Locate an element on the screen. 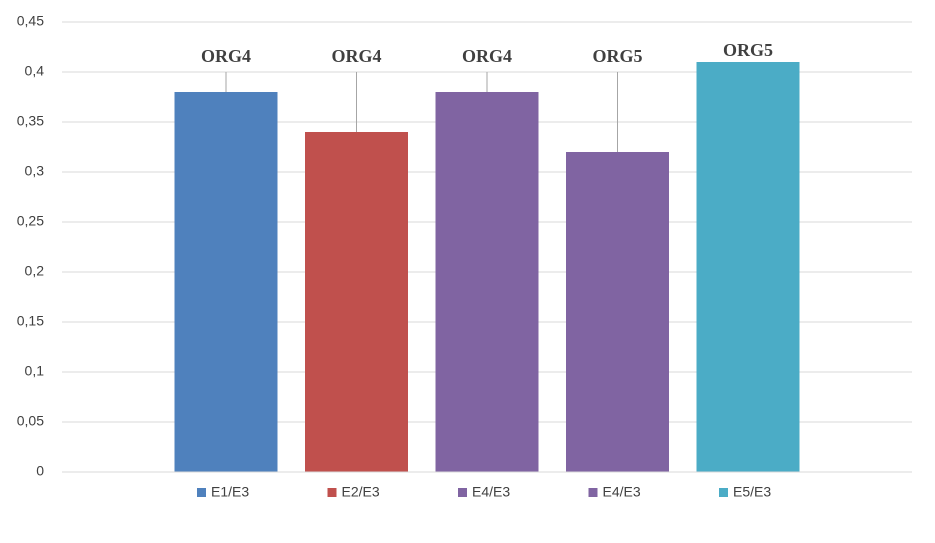 Image resolution: width=935 pixels, height=543 pixels. y-tick-label: 0,05 is located at coordinates (30, 421).